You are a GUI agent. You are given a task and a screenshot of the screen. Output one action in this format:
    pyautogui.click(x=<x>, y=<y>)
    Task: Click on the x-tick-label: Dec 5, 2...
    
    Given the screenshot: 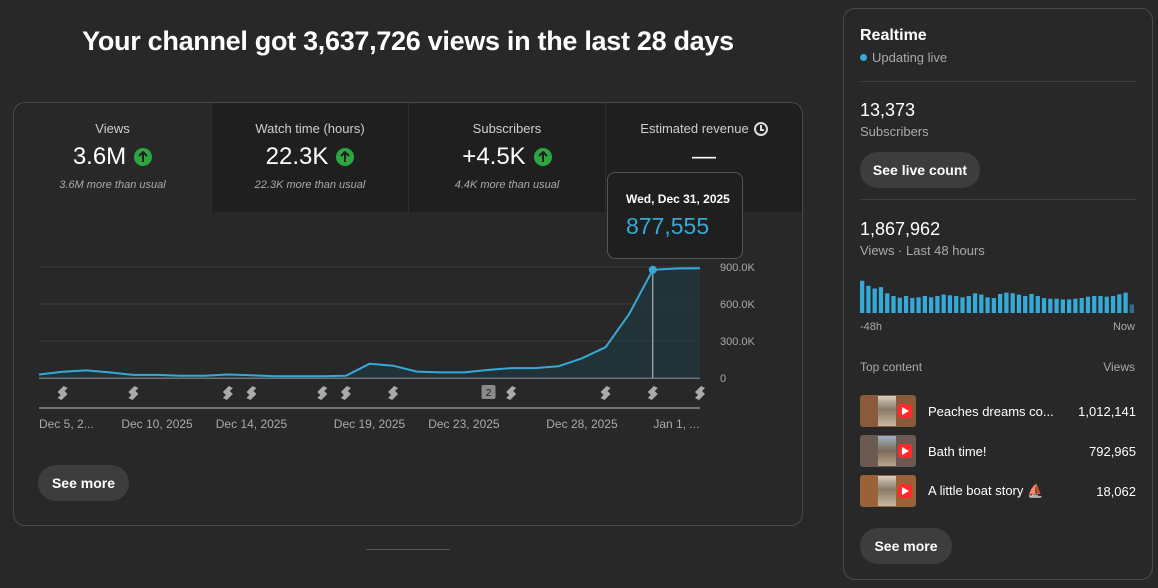 What is the action you would take?
    pyautogui.click(x=66, y=424)
    